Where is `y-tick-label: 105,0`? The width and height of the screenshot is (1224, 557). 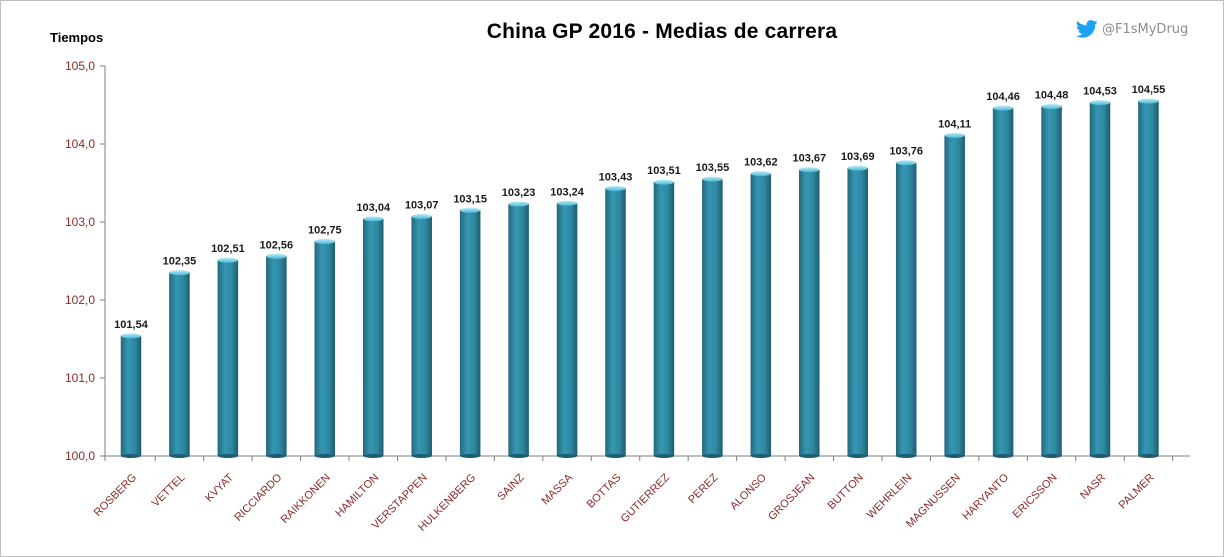 y-tick-label: 105,0 is located at coordinates (80, 66).